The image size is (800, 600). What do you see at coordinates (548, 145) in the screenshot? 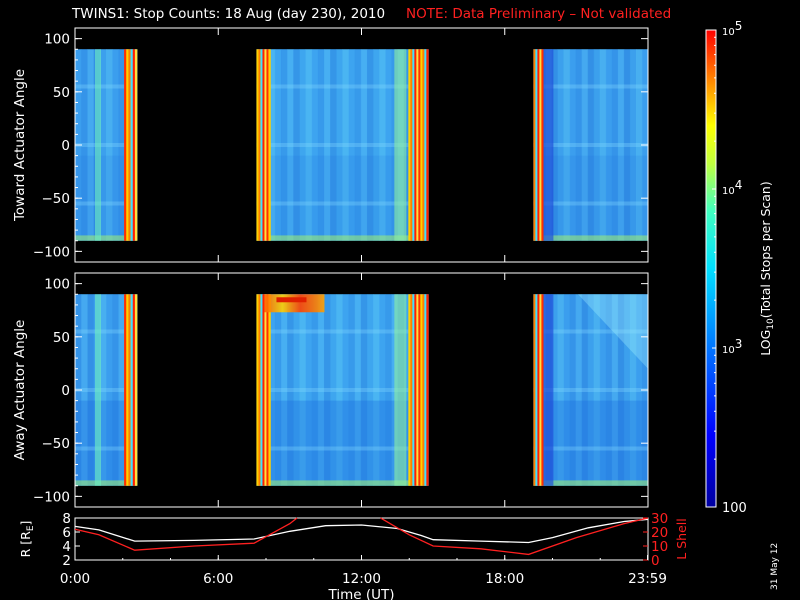
I see `toward-dark-column` at bounding box center [548, 145].